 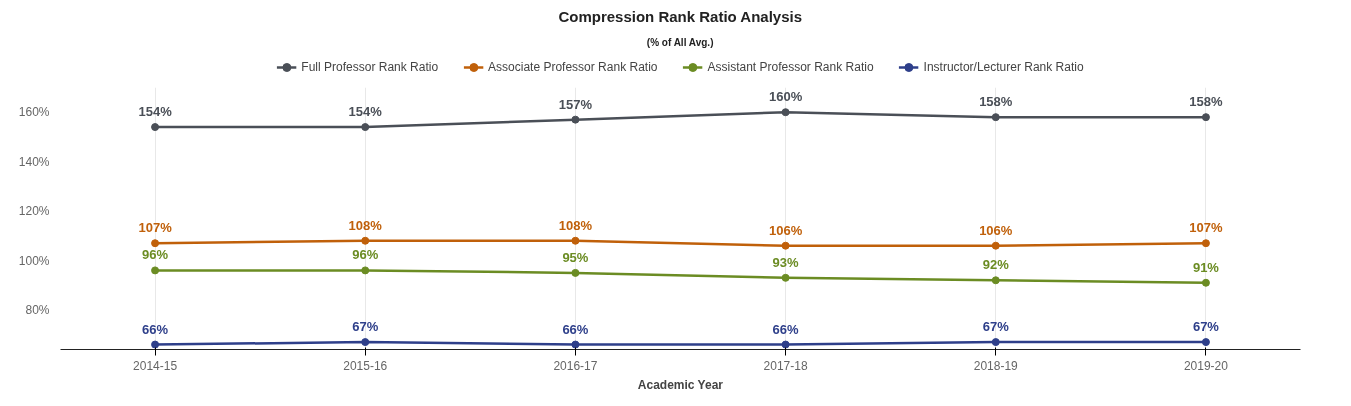 I want to click on data-label: 160%, so click(x=785, y=97).